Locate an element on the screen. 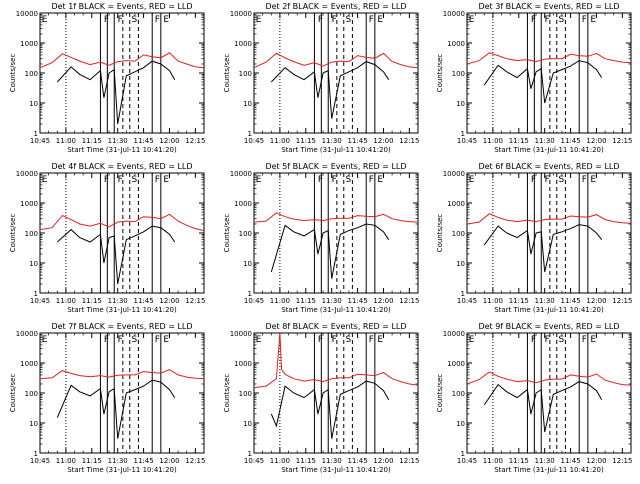  panel-title: Det 5f BLACK = Events, RED = LLD is located at coordinates (335, 166).